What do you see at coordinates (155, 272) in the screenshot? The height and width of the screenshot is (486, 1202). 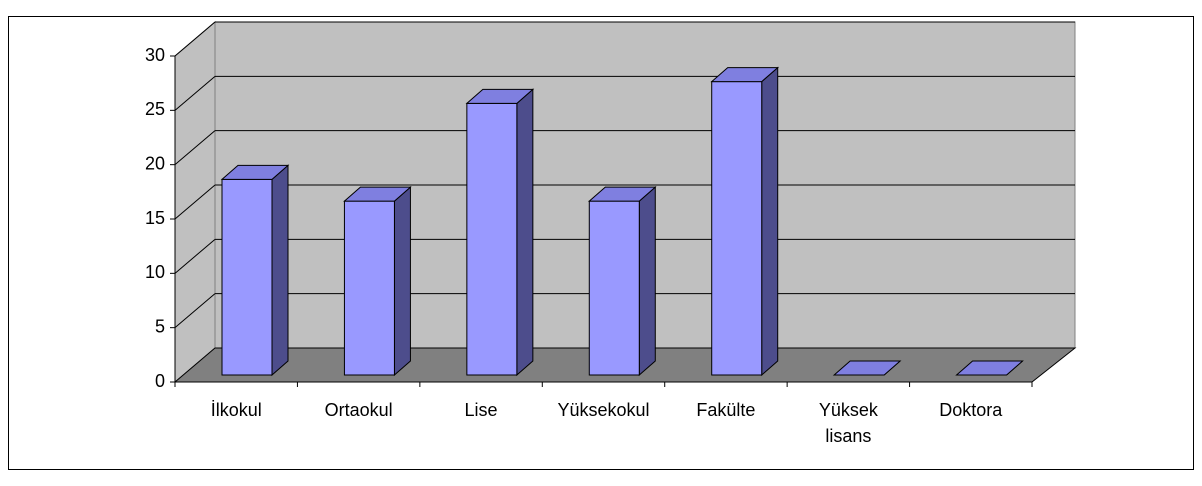 I see `y-tick-label: 10` at bounding box center [155, 272].